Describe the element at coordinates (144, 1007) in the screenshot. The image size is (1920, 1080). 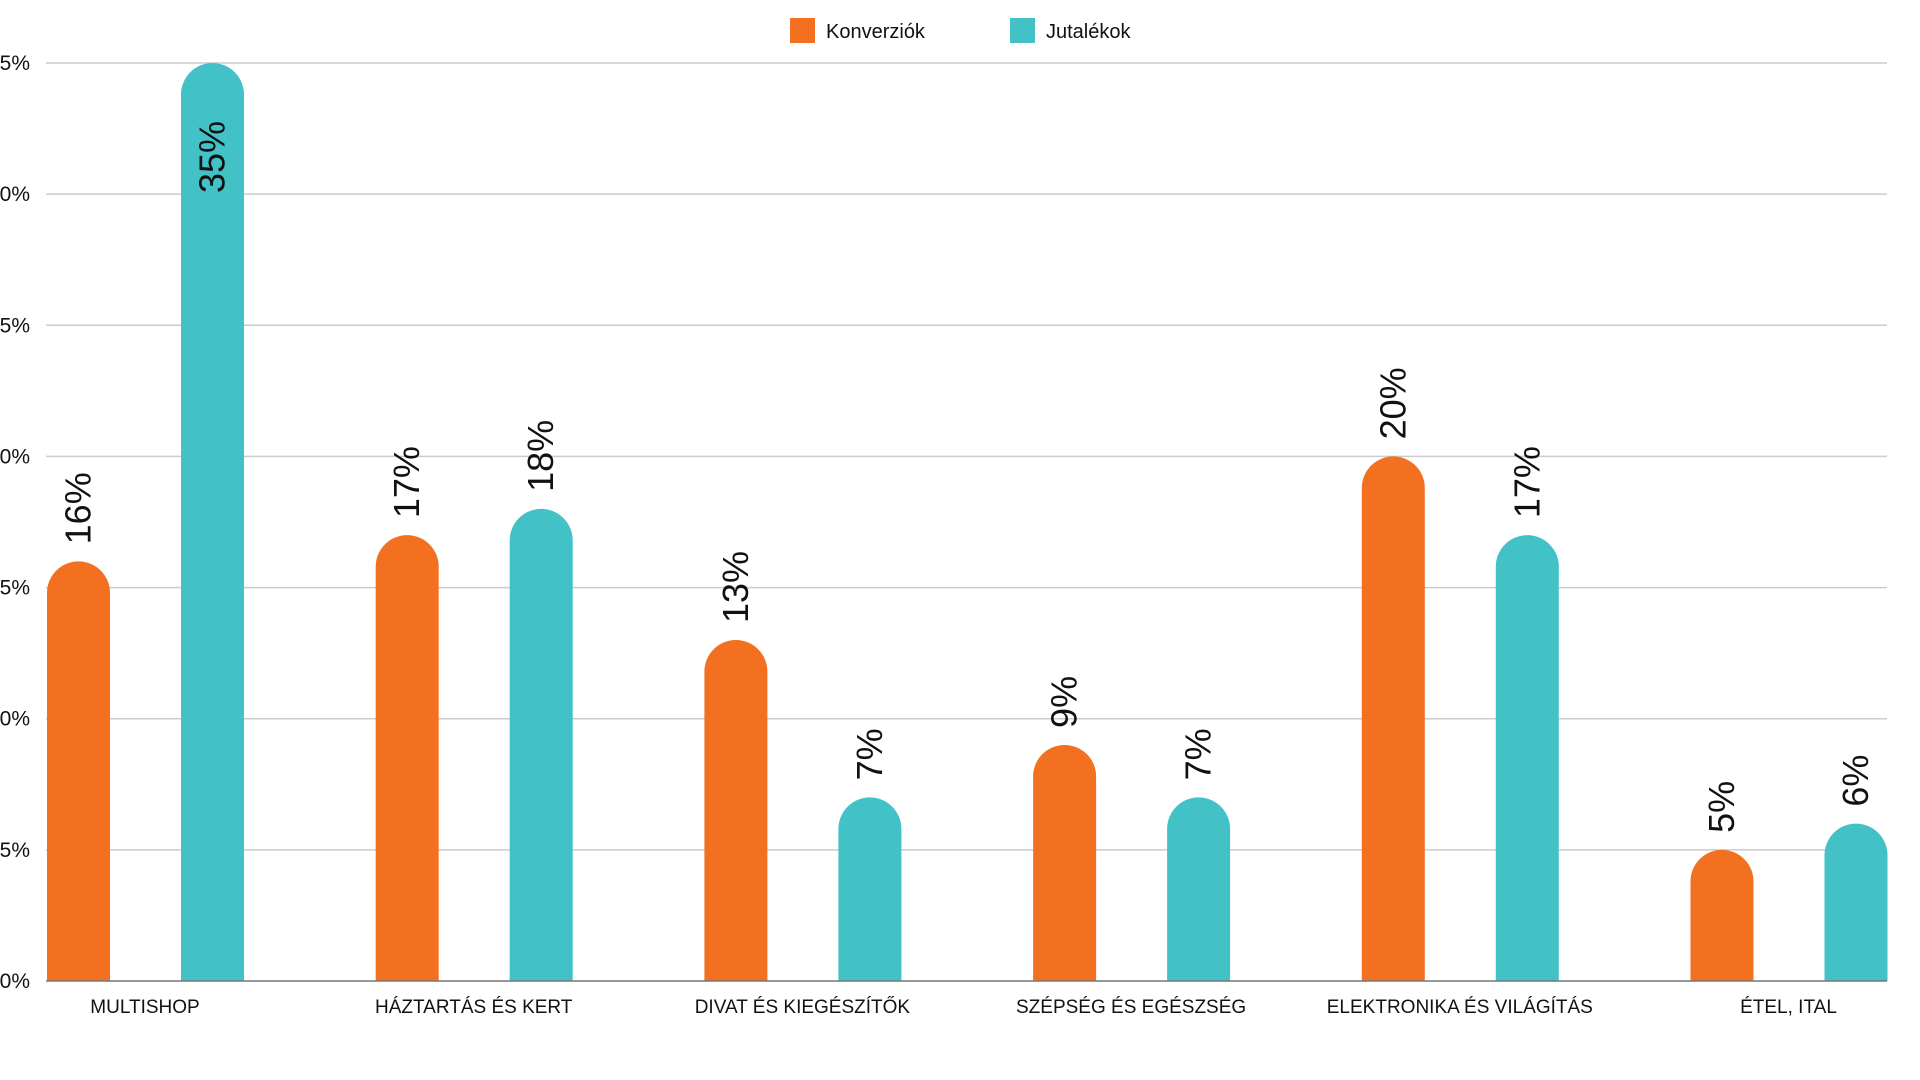
I see `category-label: MULTISHOP` at that location.